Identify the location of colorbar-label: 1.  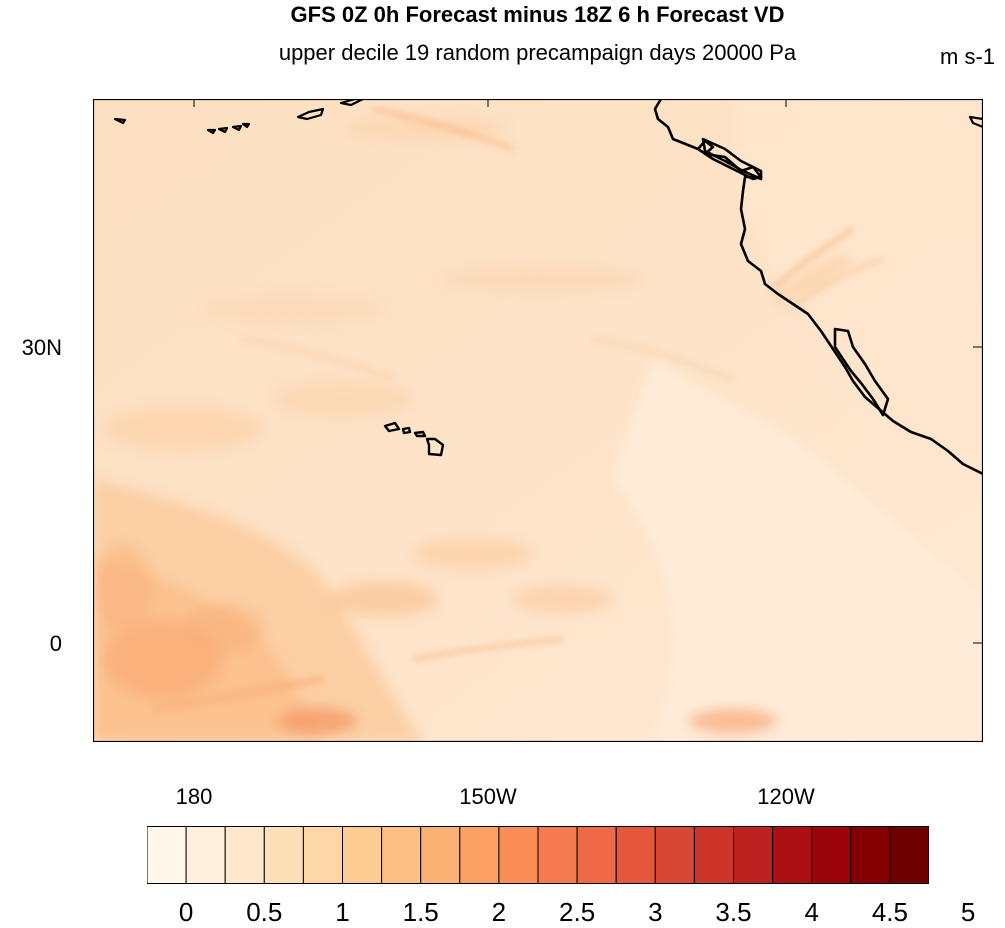
(342, 912).